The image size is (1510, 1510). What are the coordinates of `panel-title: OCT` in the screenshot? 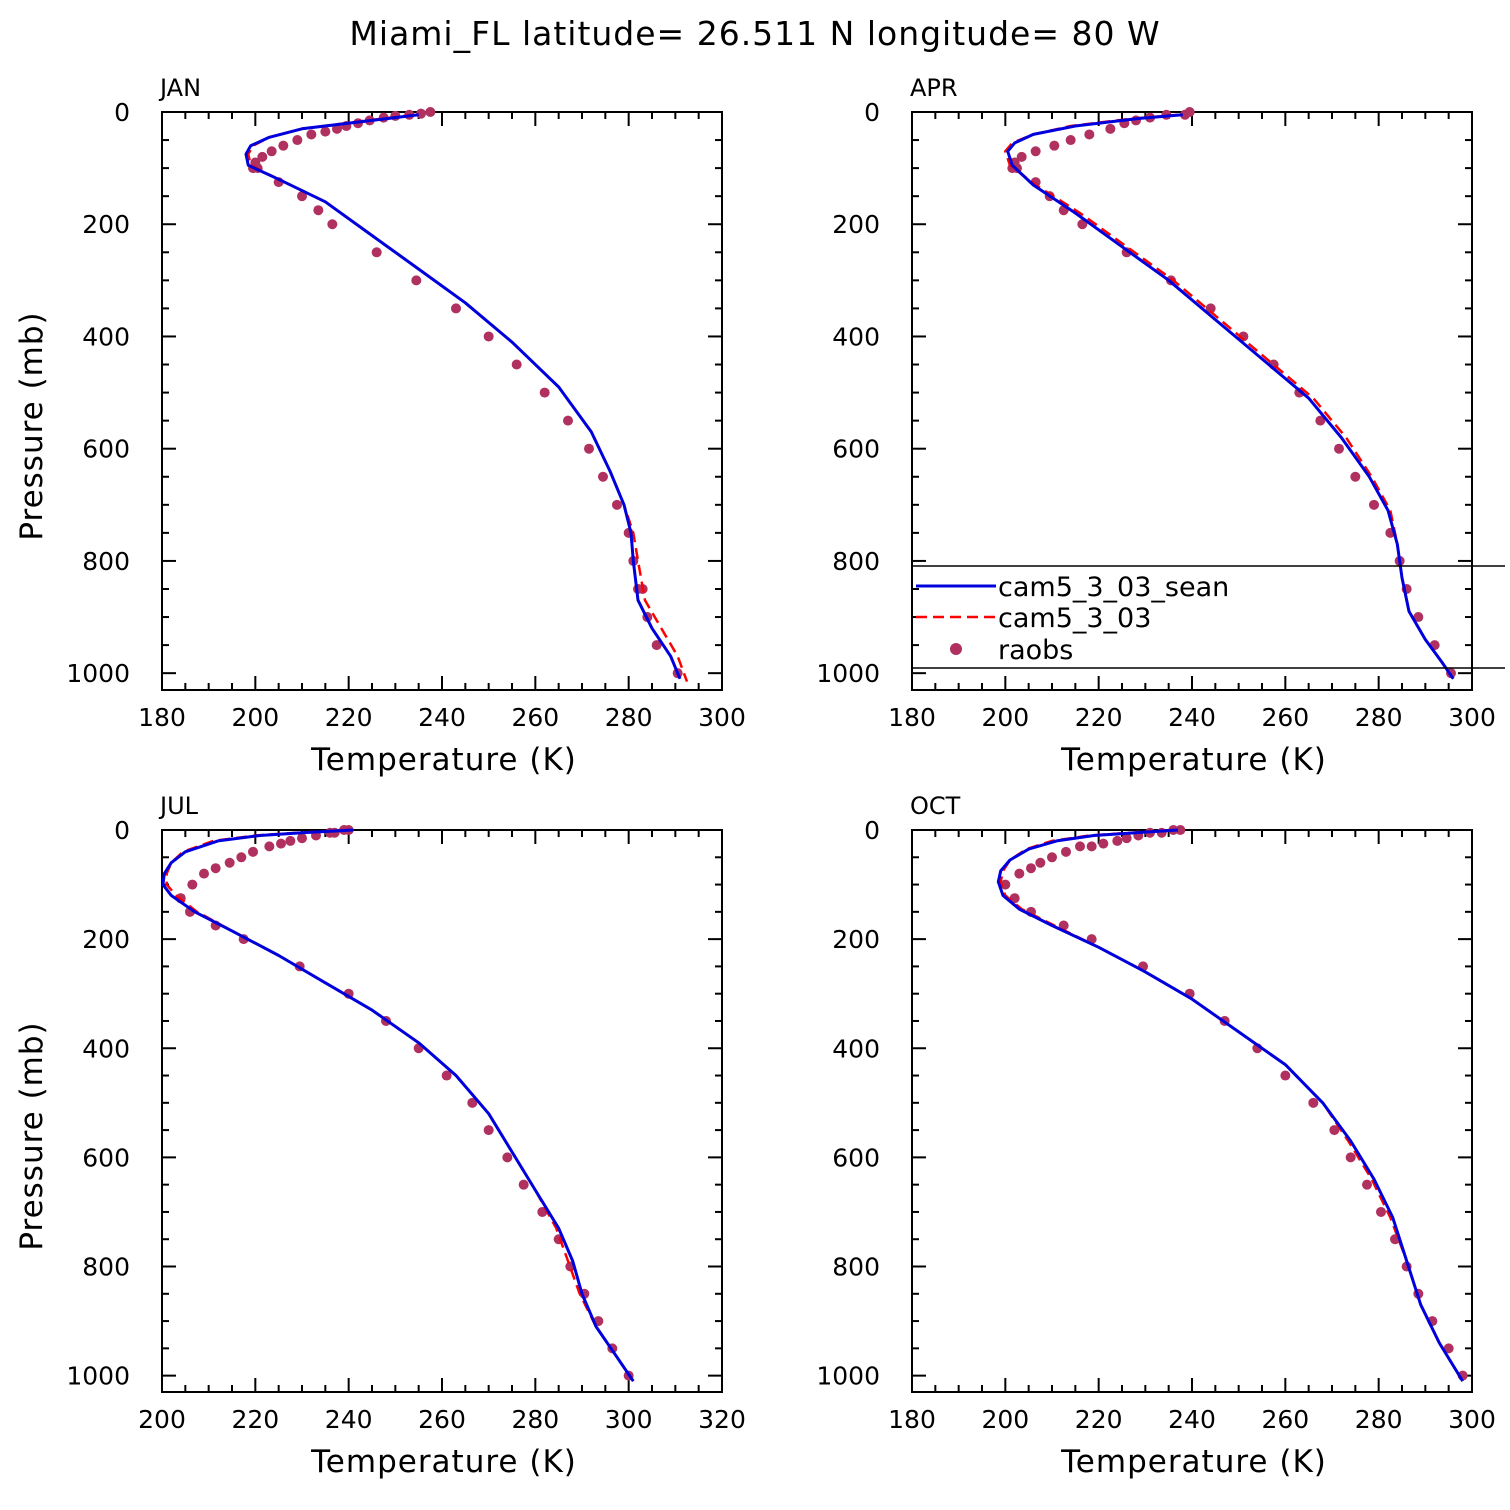 It's located at (935, 806).